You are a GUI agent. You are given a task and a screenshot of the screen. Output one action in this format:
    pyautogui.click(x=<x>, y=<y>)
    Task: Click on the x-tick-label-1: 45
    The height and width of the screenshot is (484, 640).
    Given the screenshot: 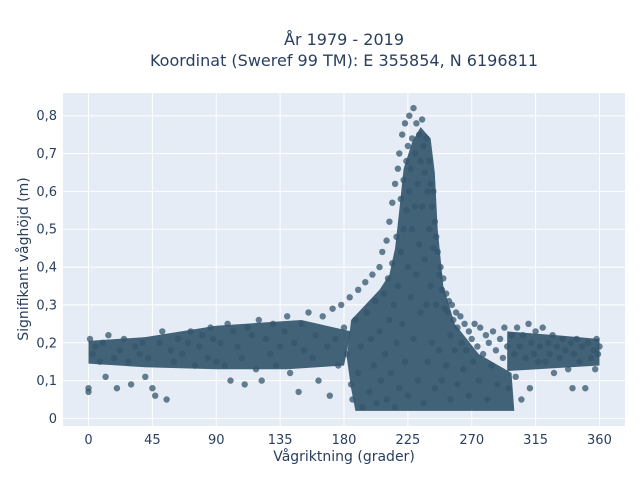 What is the action you would take?
    pyautogui.click(x=152, y=440)
    